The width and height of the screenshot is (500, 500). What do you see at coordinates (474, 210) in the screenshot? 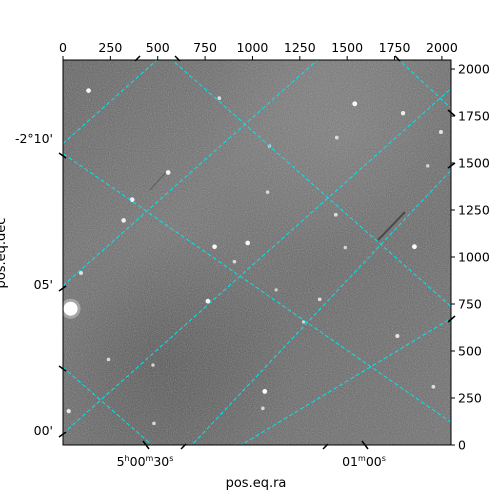
I see `y-tick-label: 1250` at bounding box center [474, 210].